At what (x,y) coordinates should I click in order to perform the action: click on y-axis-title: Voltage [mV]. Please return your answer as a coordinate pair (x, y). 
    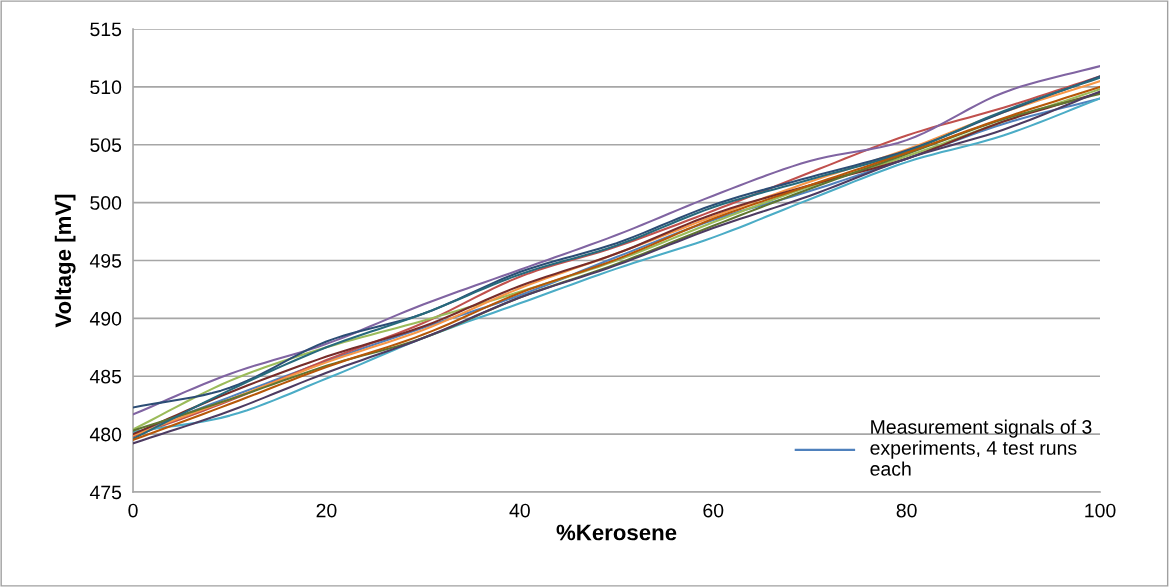
    Looking at the image, I should click on (65, 261).